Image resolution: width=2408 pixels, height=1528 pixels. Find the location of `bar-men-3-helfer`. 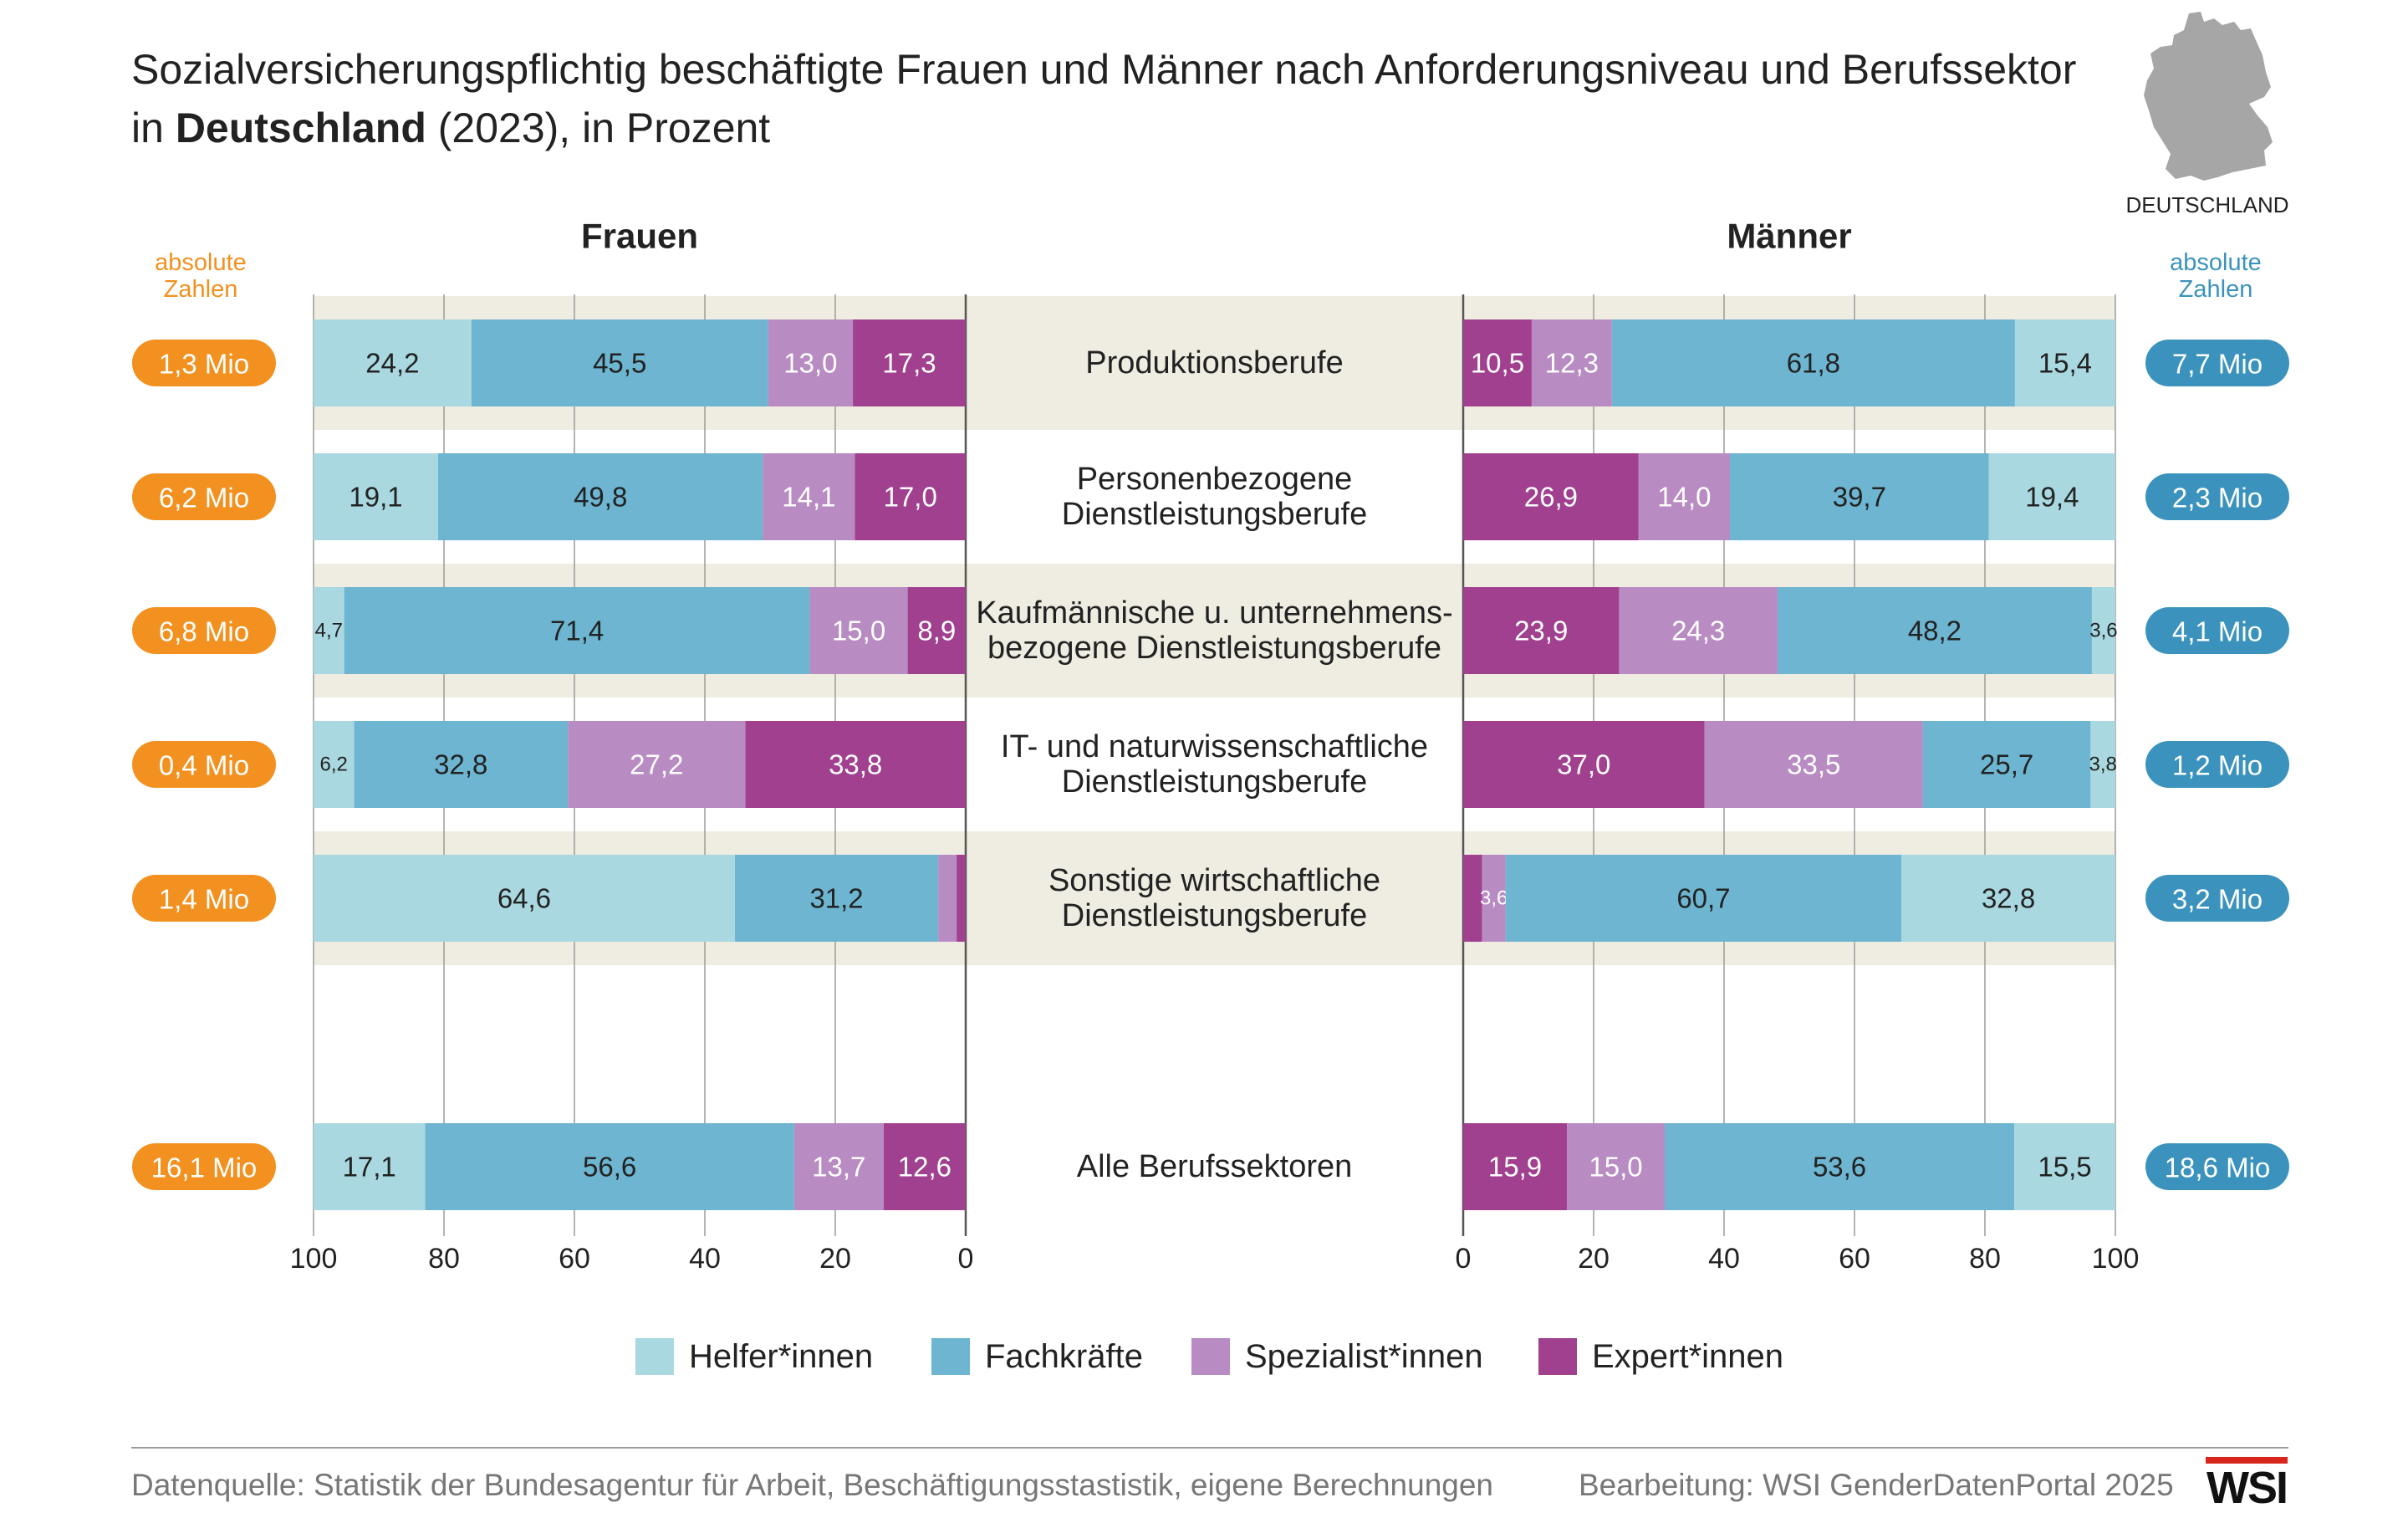

bar-men-3-helfer is located at coordinates (2103, 765).